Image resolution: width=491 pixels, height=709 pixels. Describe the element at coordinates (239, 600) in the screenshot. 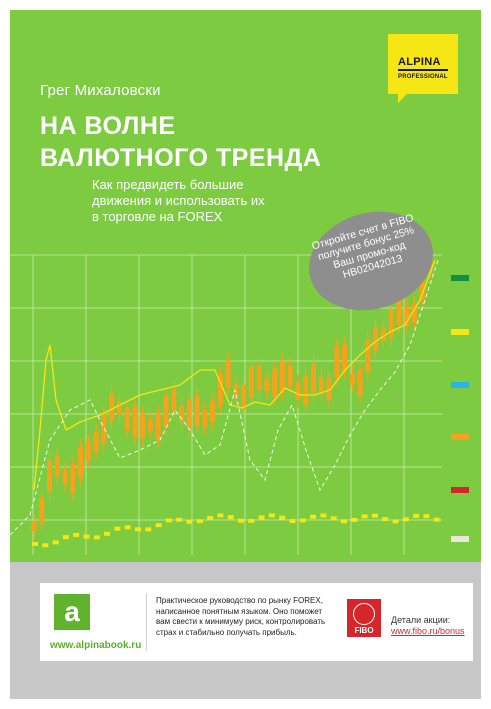

I see `desc-line-1: Практическое руководство по рынку FOREX,` at that location.